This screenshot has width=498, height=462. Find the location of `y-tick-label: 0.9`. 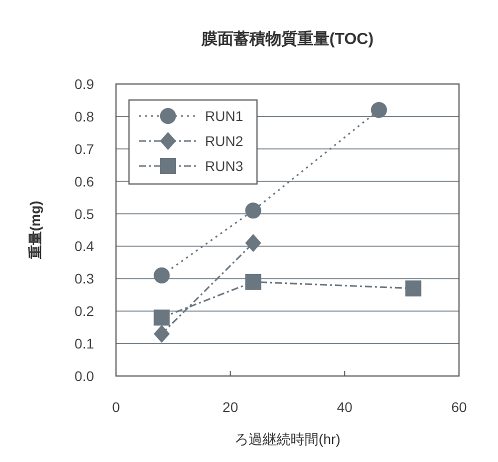

y-tick-label: 0.9 is located at coordinates (84, 84).